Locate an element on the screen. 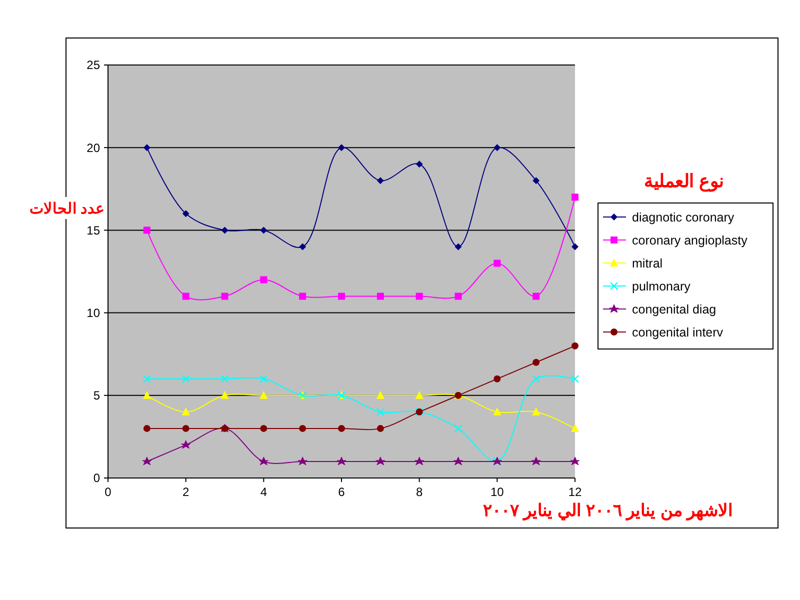 This screenshot has height=600, width=800. y-tick-label: 5 is located at coordinates (96, 395).